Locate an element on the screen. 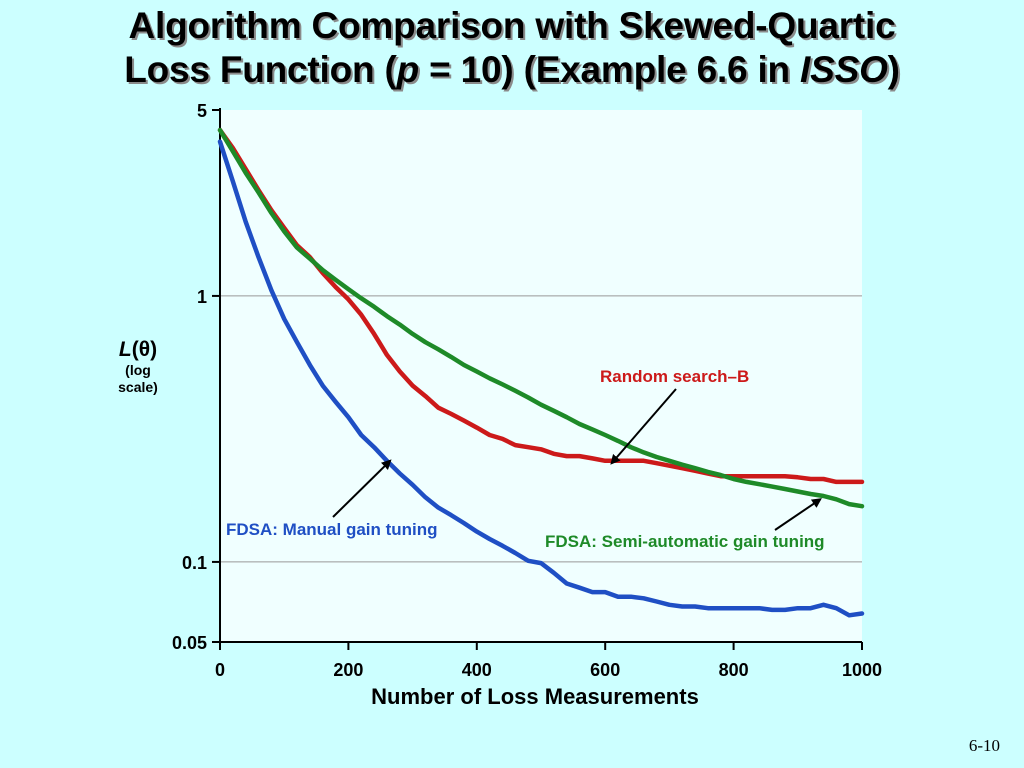 Image resolution: width=1024 pixels, height=768 pixels. y-axis-label-main: L(θ) is located at coordinates (138, 350).